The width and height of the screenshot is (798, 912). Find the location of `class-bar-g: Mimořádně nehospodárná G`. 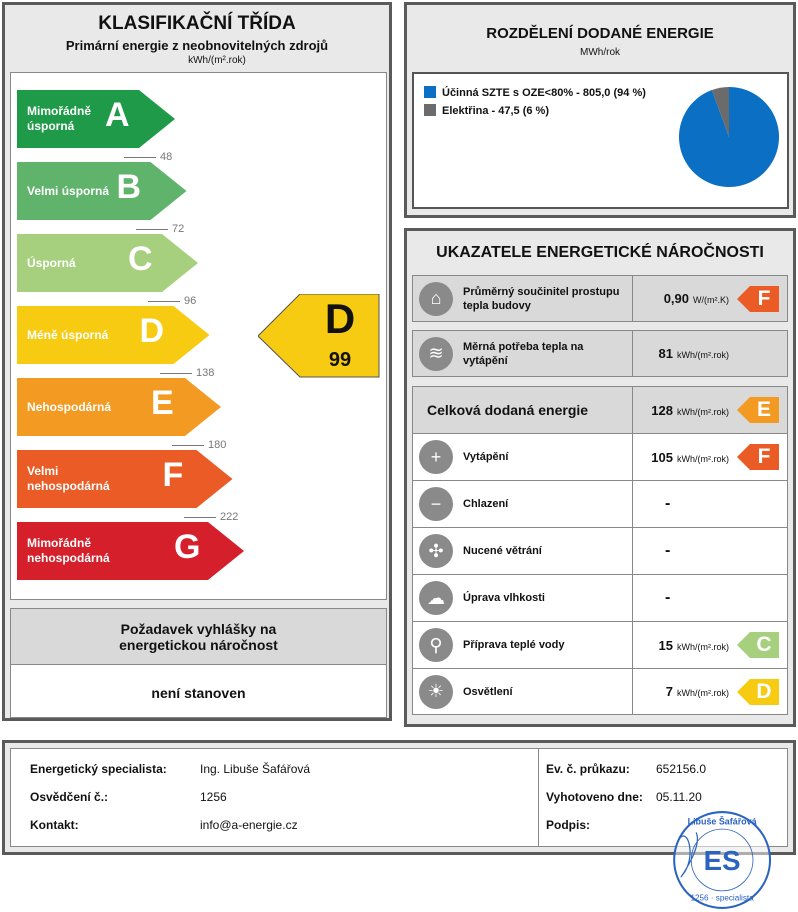

class-bar-g: Mimořádně nehospodárná G is located at coordinates (130, 551).